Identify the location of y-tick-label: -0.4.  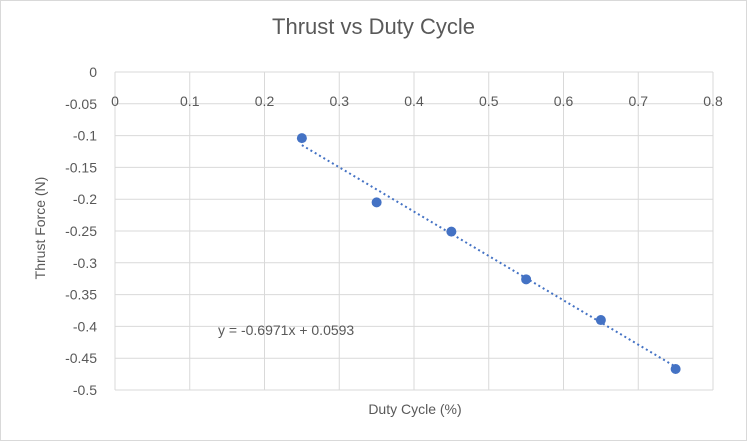
(85, 326).